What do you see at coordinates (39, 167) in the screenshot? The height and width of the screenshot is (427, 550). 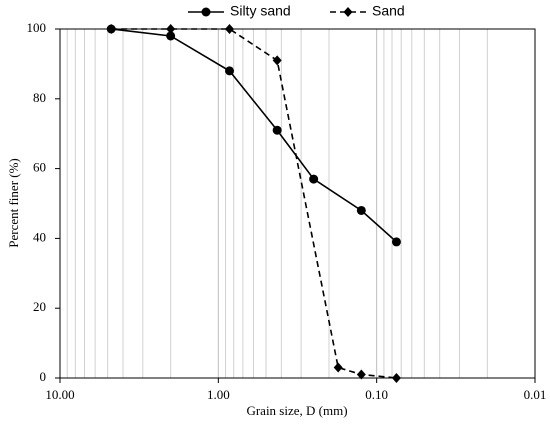 I see `y-tick-label: 60` at bounding box center [39, 167].